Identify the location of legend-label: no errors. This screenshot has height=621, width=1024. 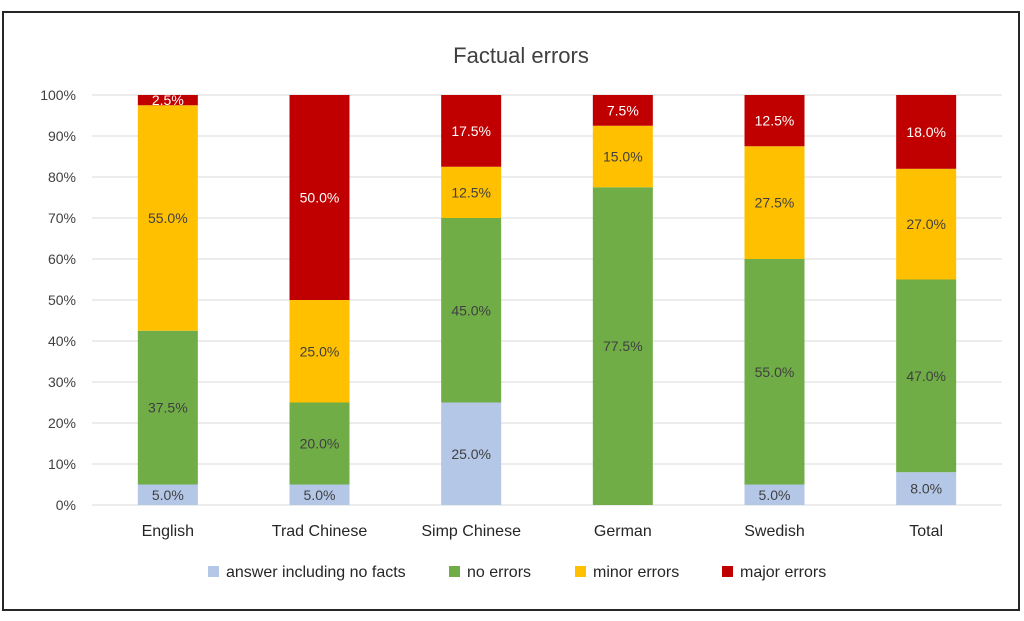
(499, 572).